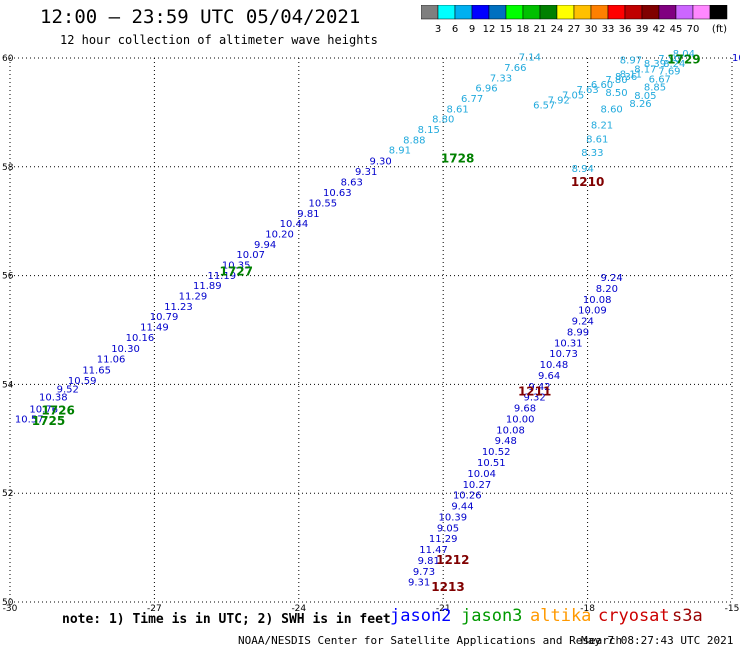  What do you see at coordinates (279, 235) in the screenshot?
I see `wave-height-label: 10.20` at bounding box center [279, 235].